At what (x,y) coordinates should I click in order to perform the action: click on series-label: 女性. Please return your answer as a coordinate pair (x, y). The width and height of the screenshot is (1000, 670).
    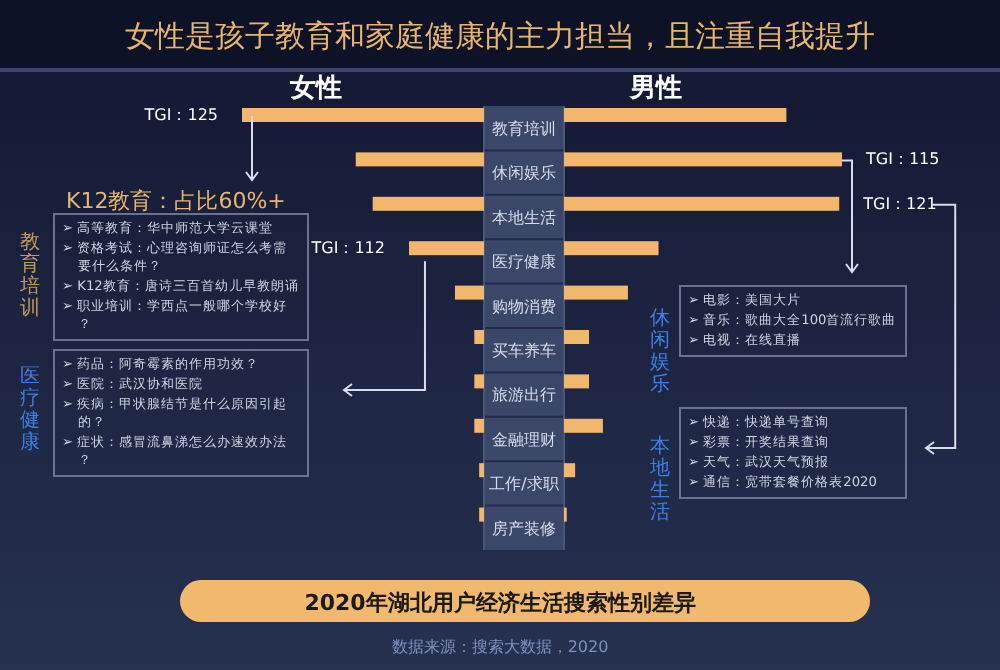
    Looking at the image, I should click on (315, 89).